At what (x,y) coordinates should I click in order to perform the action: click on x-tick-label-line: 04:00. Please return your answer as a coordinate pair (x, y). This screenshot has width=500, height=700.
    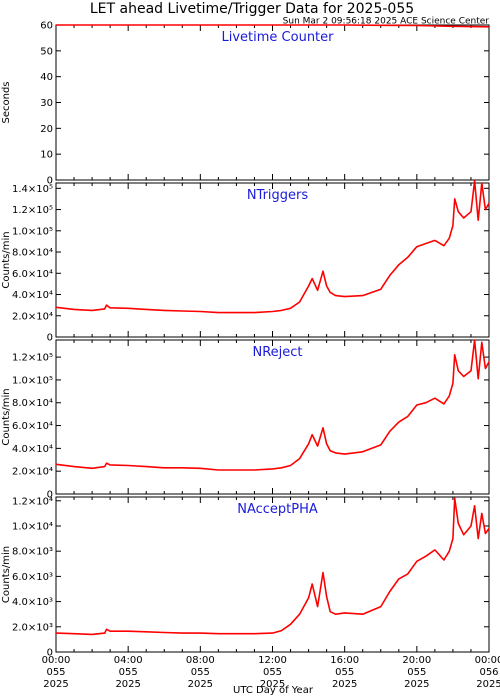
    Looking at the image, I should click on (128, 660).